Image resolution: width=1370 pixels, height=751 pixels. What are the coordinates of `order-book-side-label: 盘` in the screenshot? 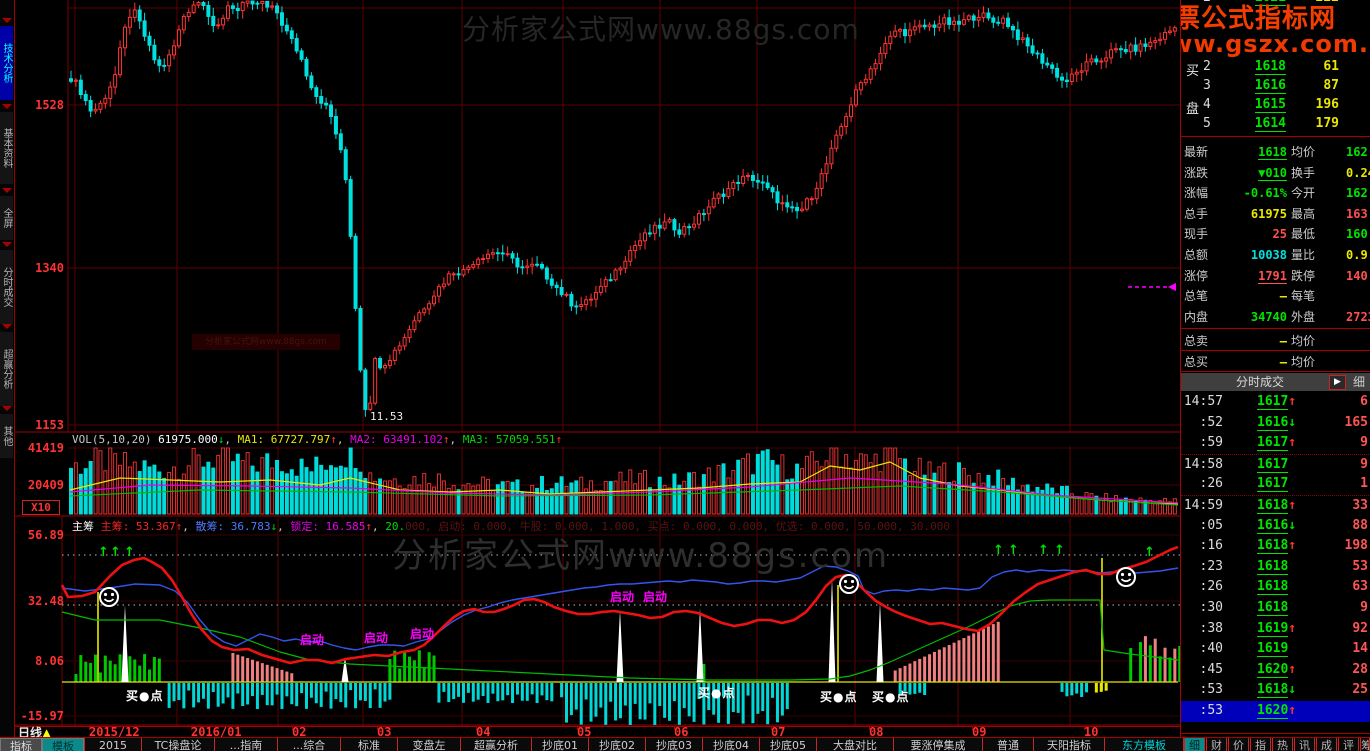 It's located at (1193, 109).